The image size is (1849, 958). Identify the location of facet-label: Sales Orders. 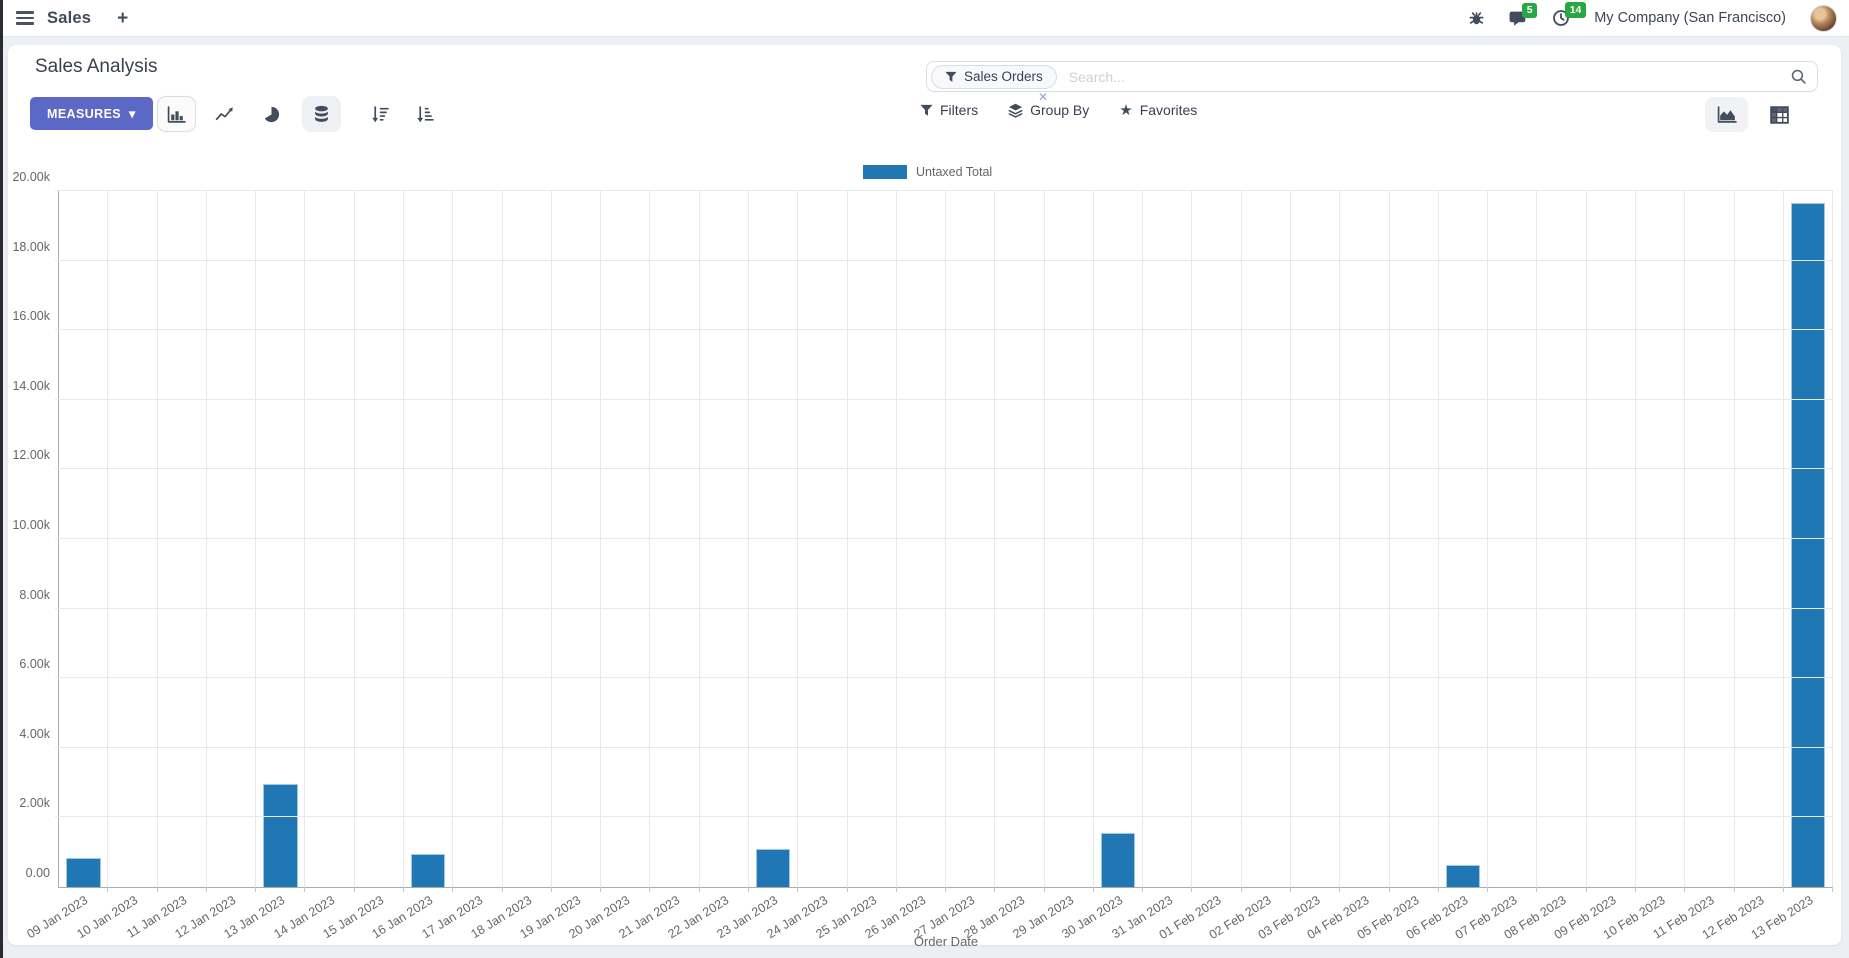
(1003, 76).